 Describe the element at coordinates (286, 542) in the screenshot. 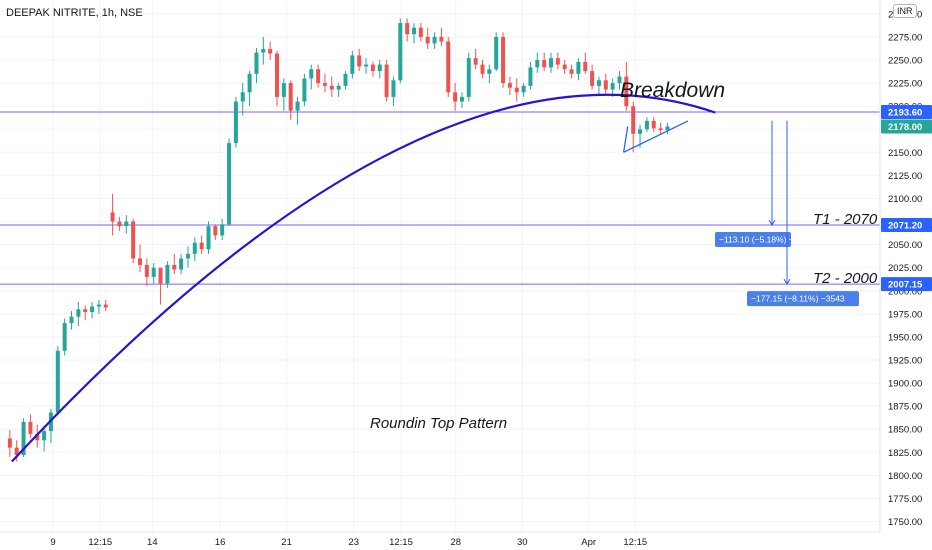

I see `x-tick-label: 21` at that location.